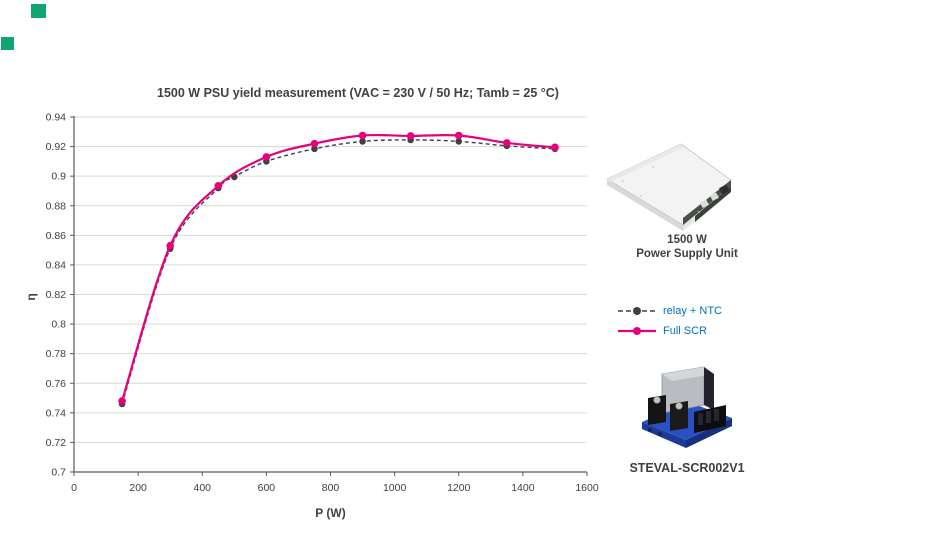  Describe the element at coordinates (74, 488) in the screenshot. I see `svg-text: 0` at that location.